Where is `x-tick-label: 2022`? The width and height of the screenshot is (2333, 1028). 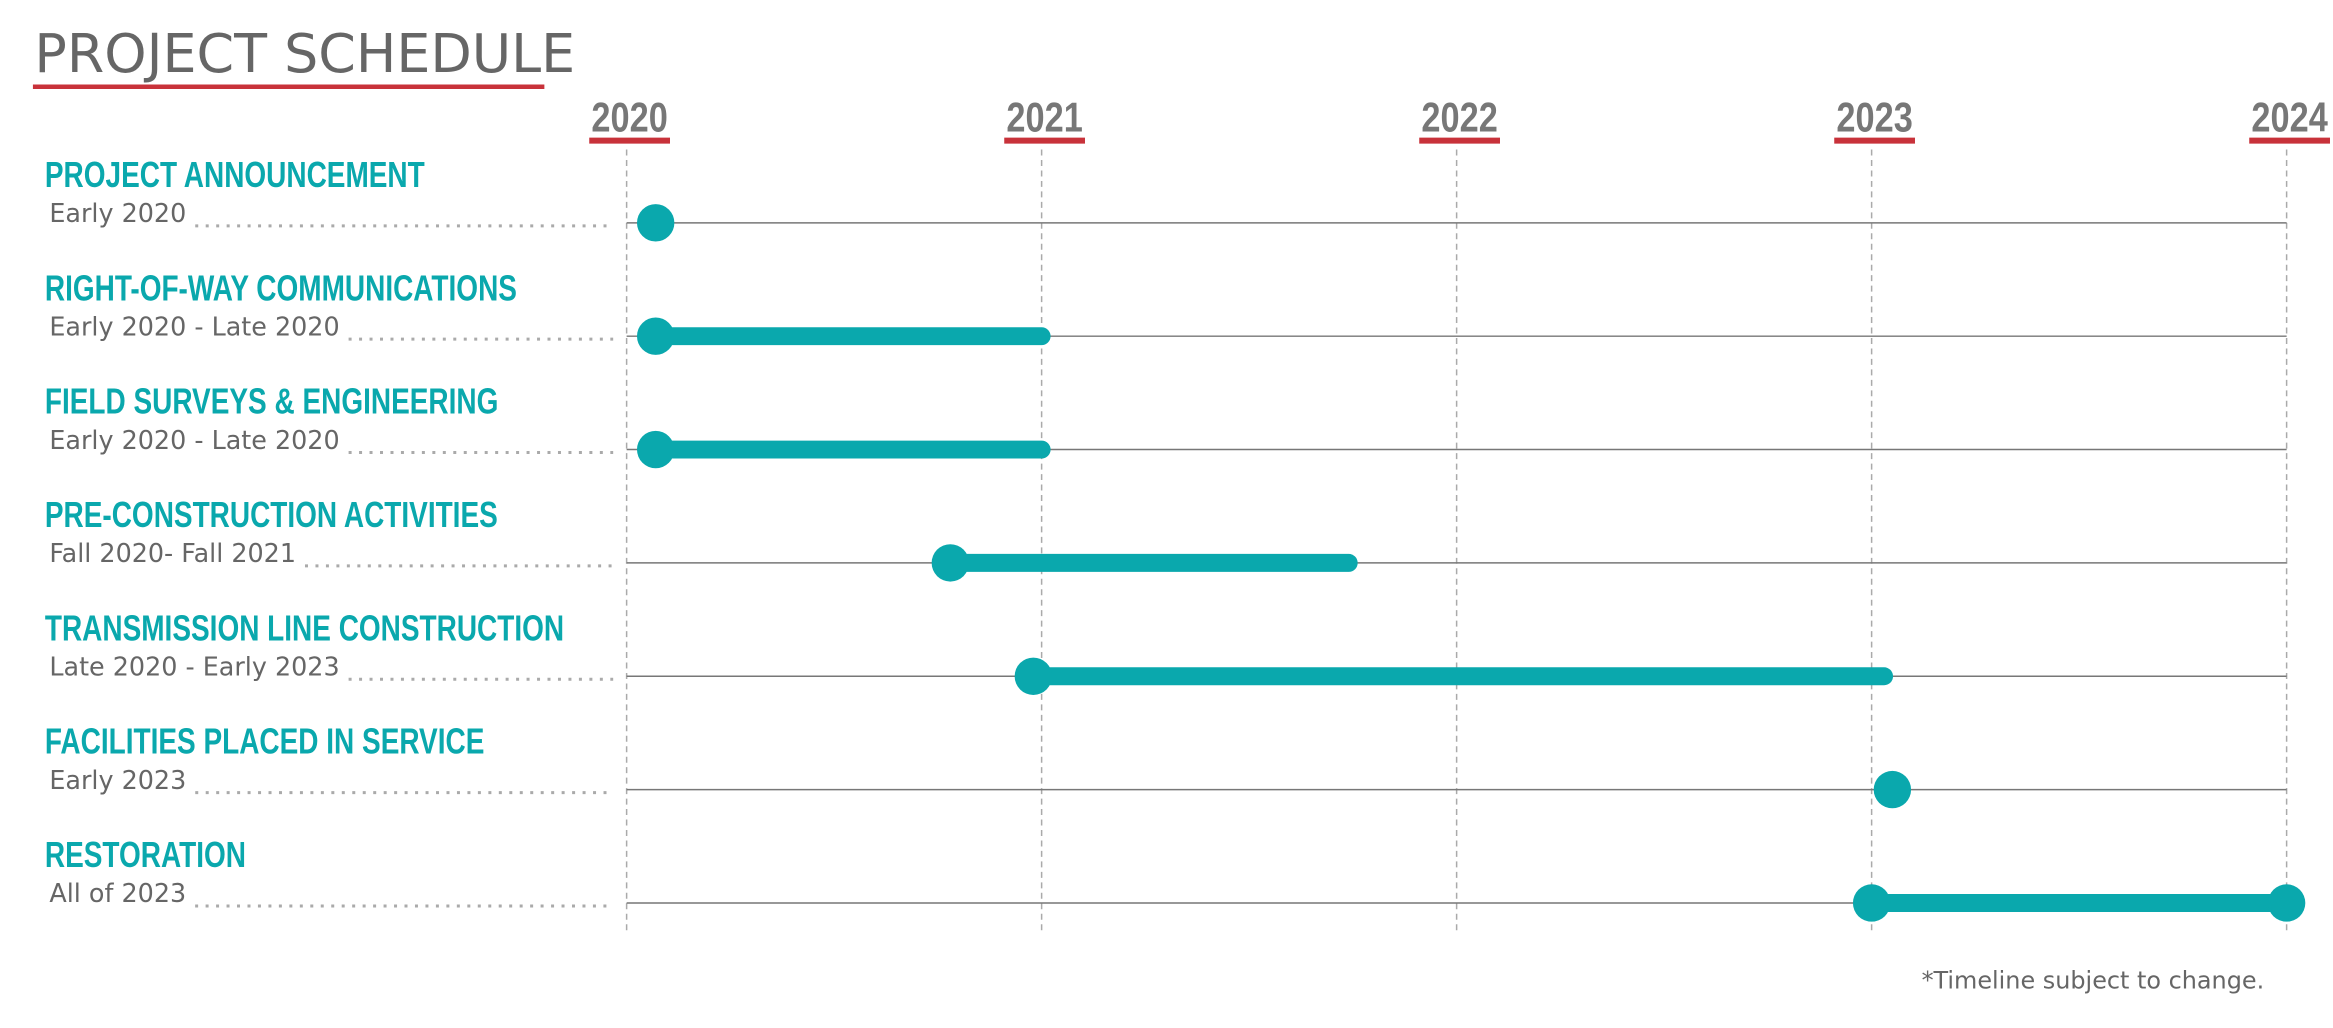 x-tick-label: 2022 is located at coordinates (1459, 117).